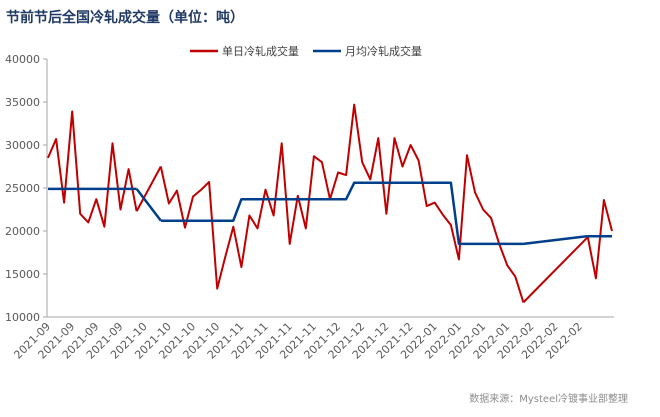 The height and width of the screenshot is (417, 660). Describe the element at coordinates (22, 274) in the screenshot. I see `y-tick-label: 15000` at that location.